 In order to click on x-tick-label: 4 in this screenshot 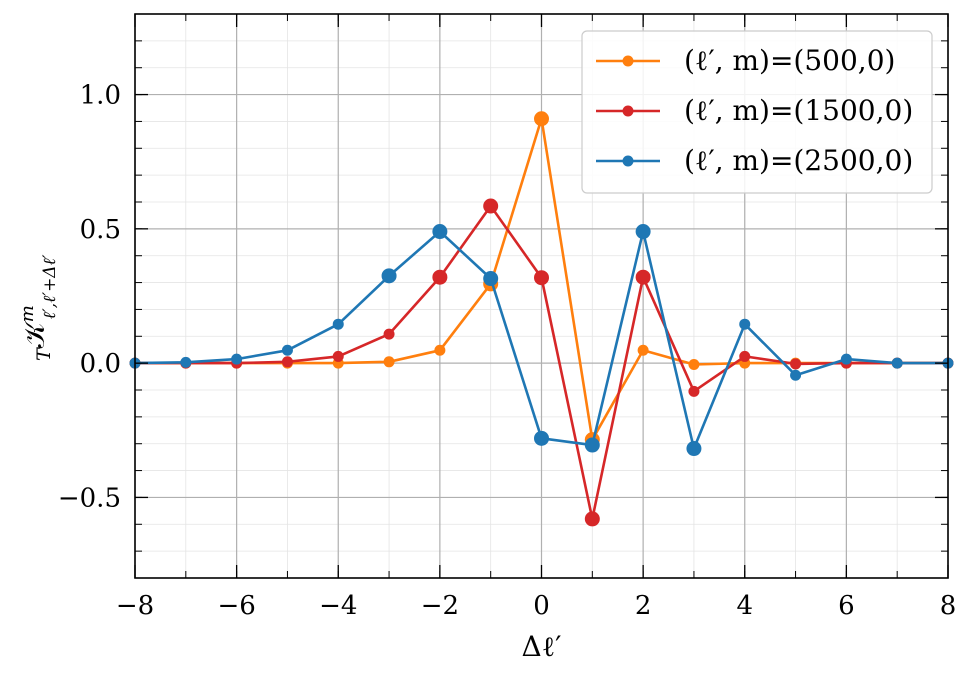, I will do `click(744, 606)`.